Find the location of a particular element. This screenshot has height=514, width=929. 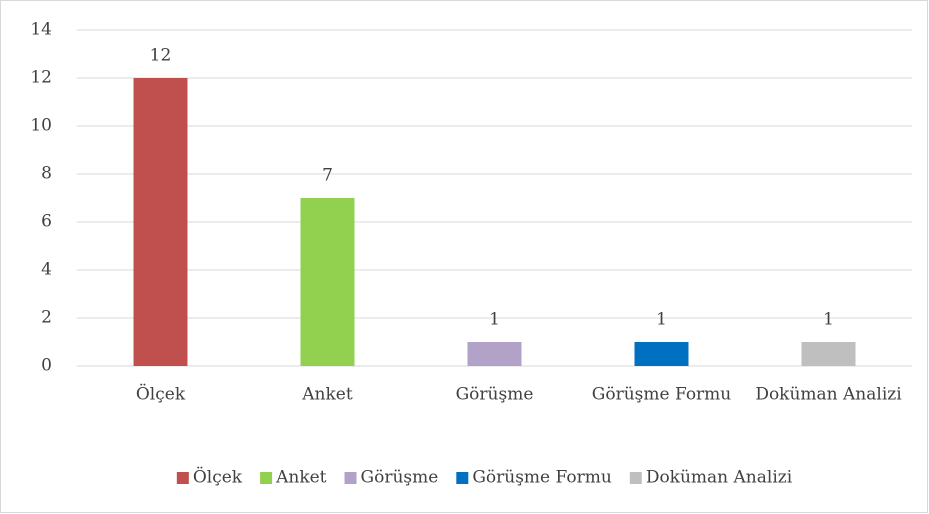

y-tick-label: 10 is located at coordinates (41, 126).